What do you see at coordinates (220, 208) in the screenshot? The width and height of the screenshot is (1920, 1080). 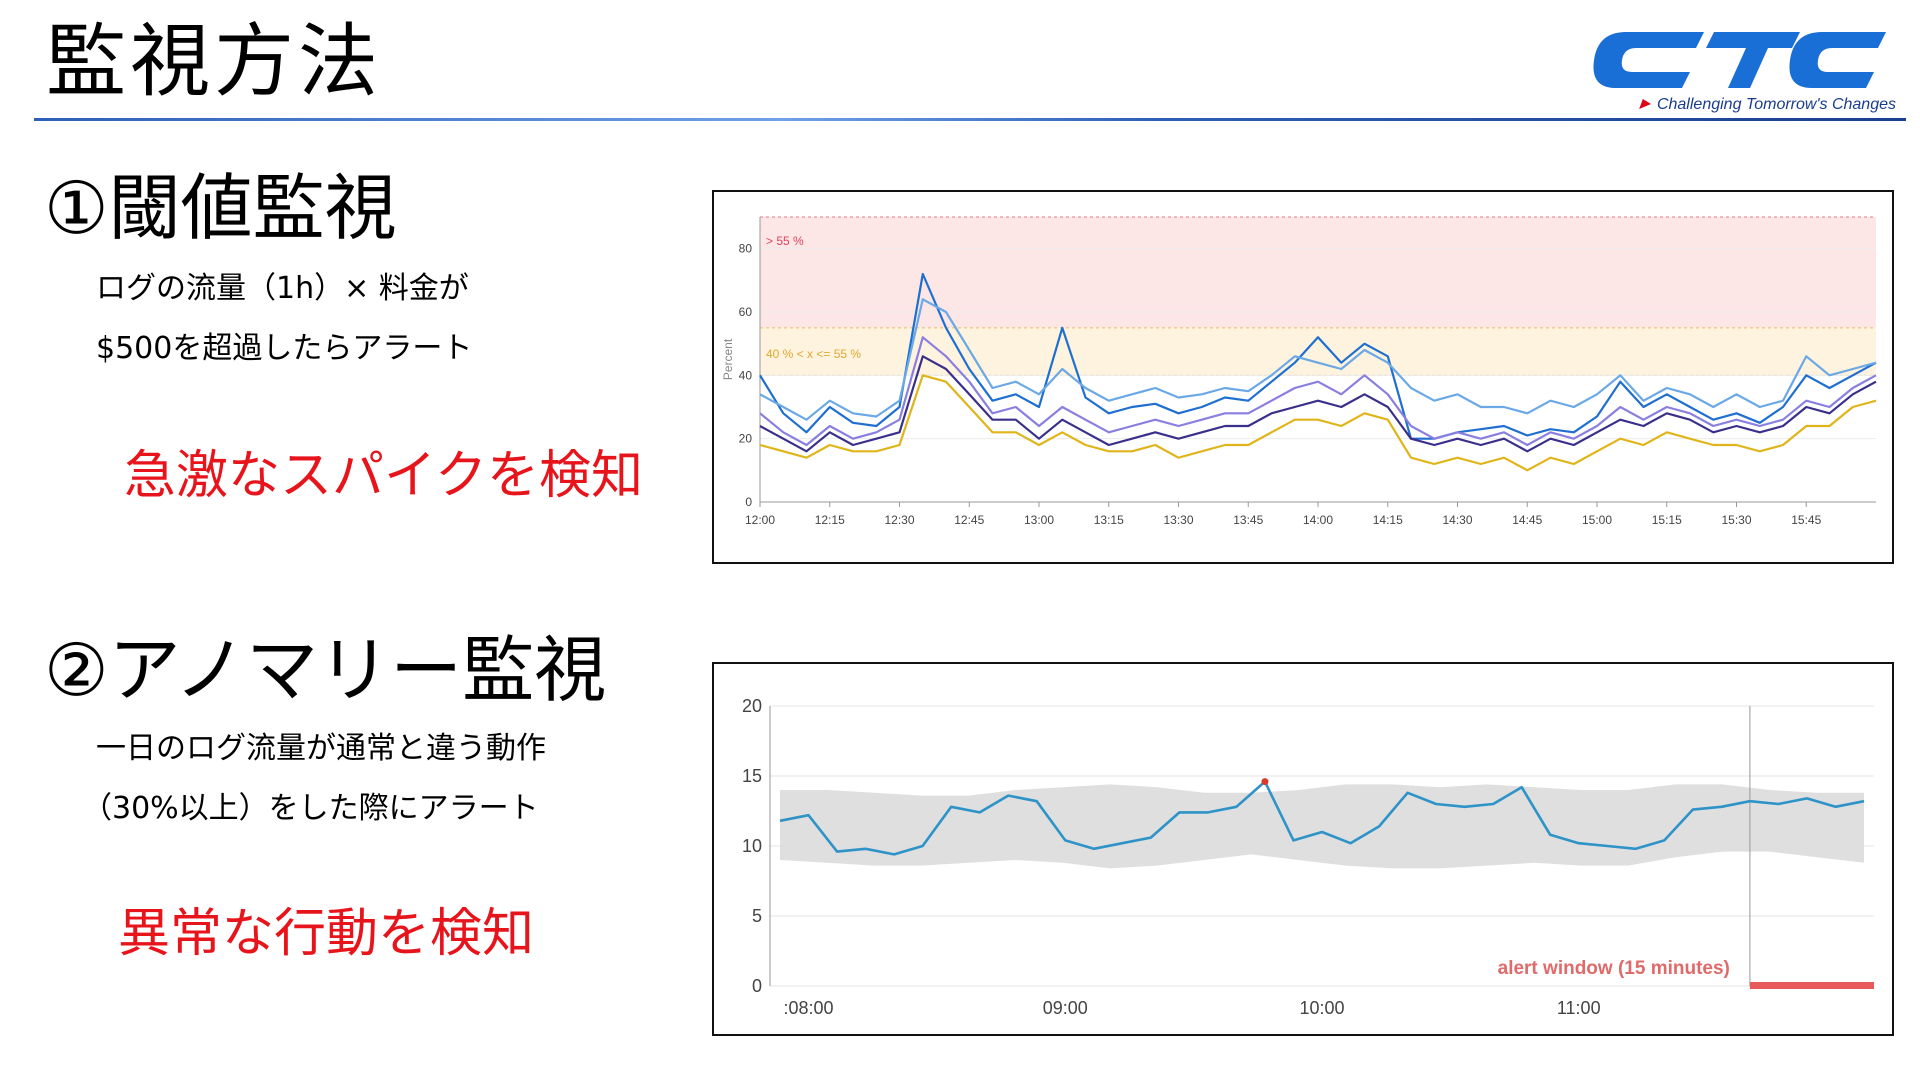 I see `section1-heading: ①閾値監視` at bounding box center [220, 208].